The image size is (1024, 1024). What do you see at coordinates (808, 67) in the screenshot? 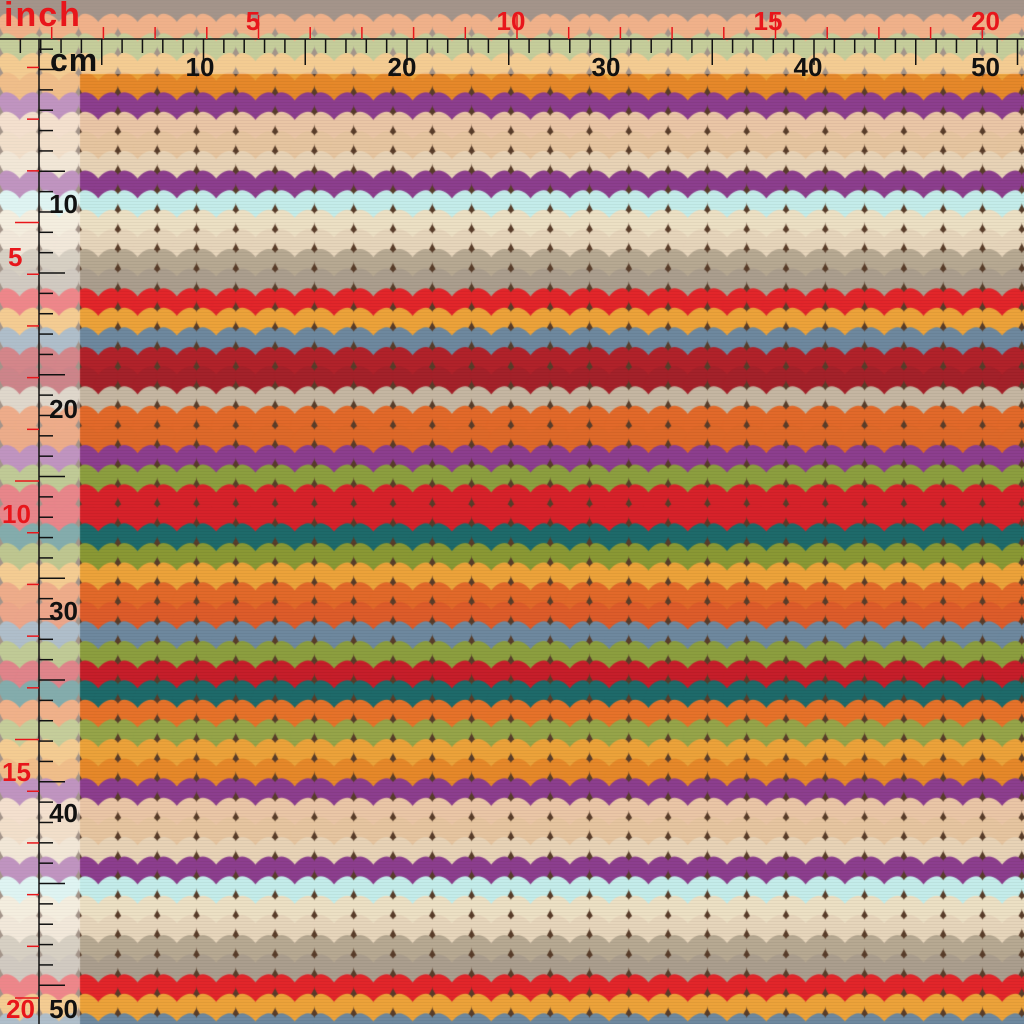
I see `cm-mark-top: 40` at bounding box center [808, 67].